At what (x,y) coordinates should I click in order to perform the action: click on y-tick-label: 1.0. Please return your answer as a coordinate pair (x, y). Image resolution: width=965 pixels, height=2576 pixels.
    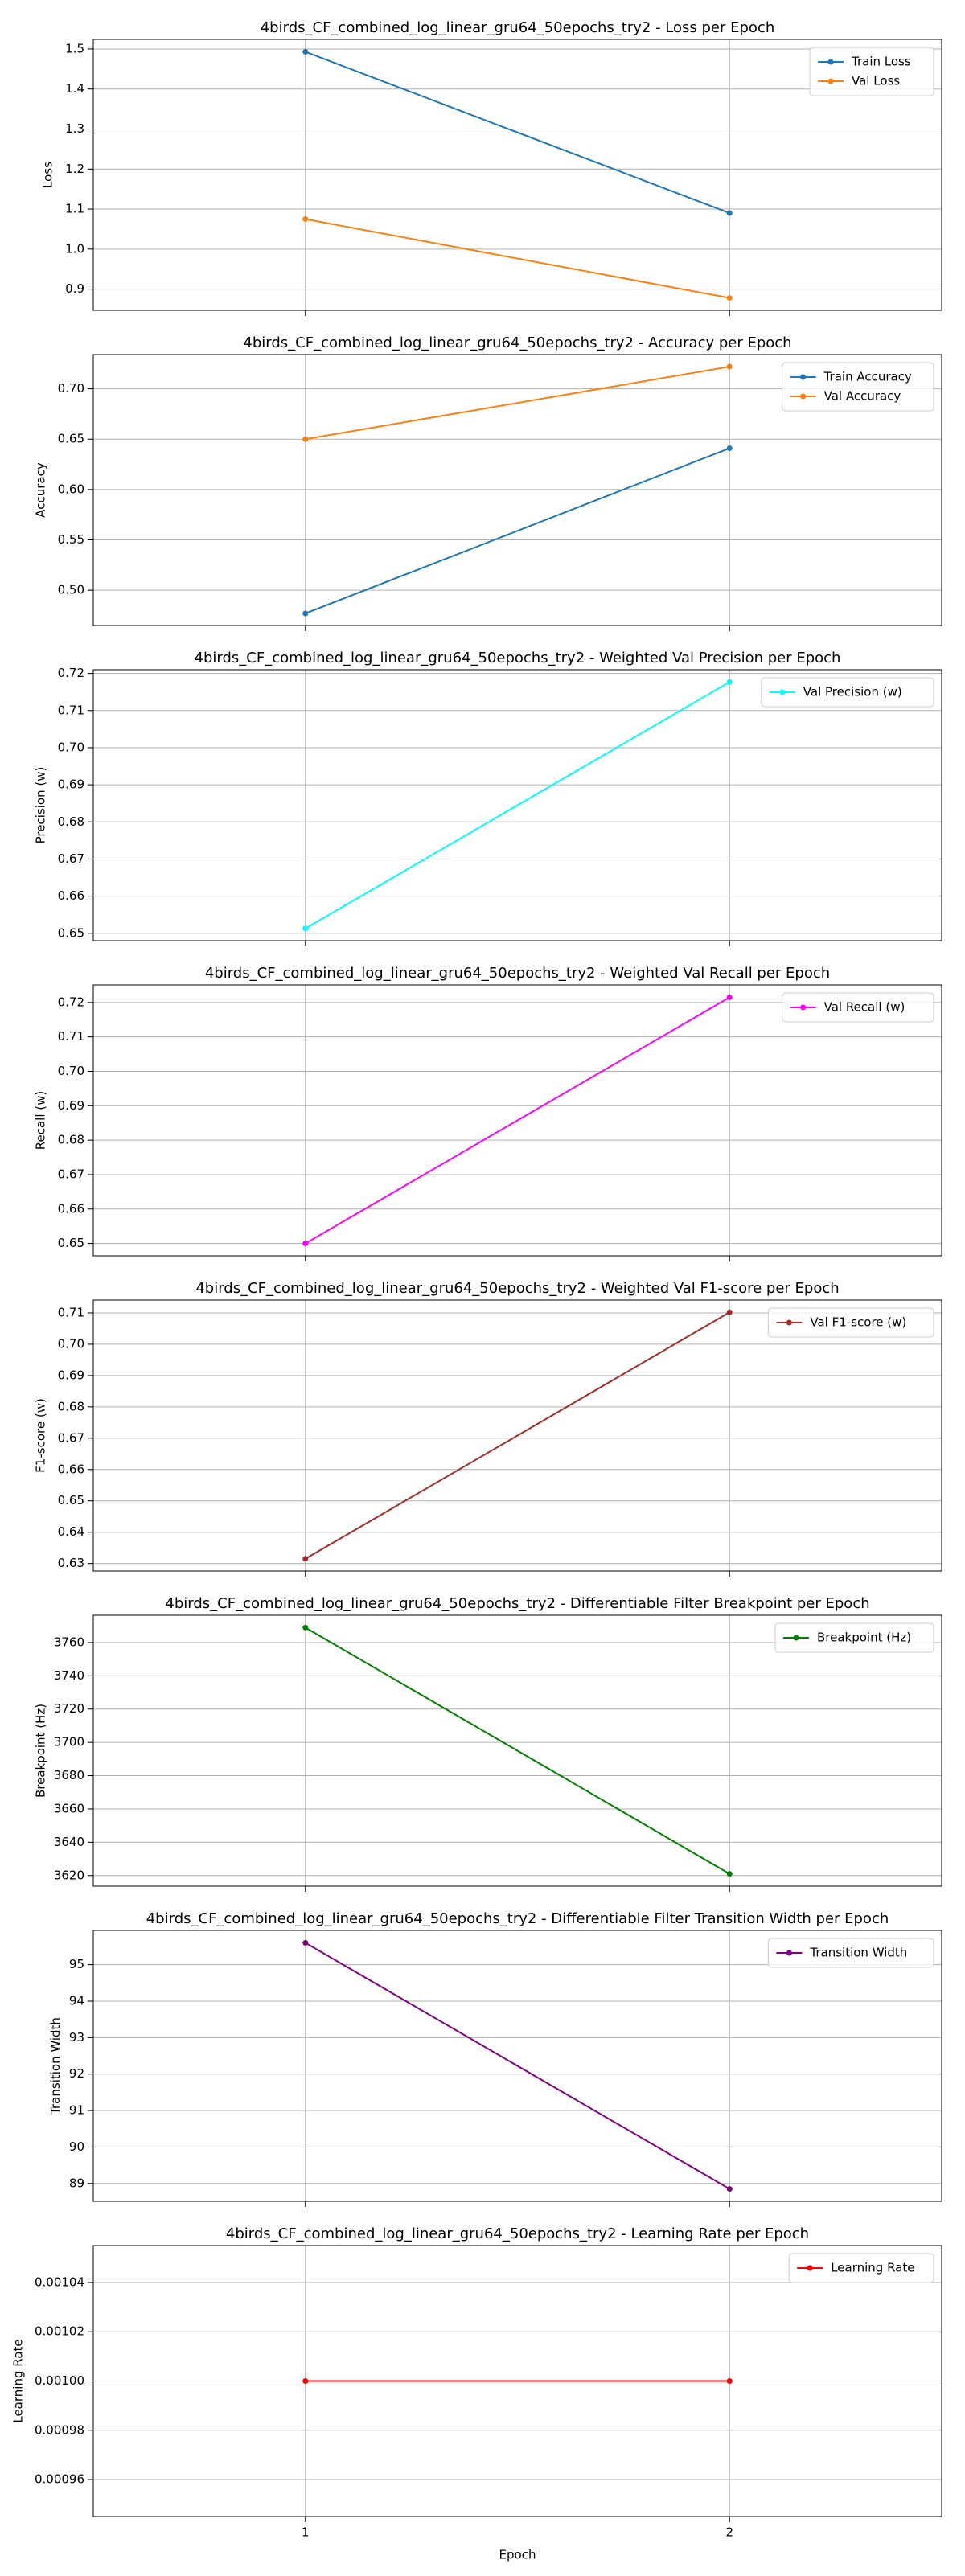
    Looking at the image, I should click on (74, 248).